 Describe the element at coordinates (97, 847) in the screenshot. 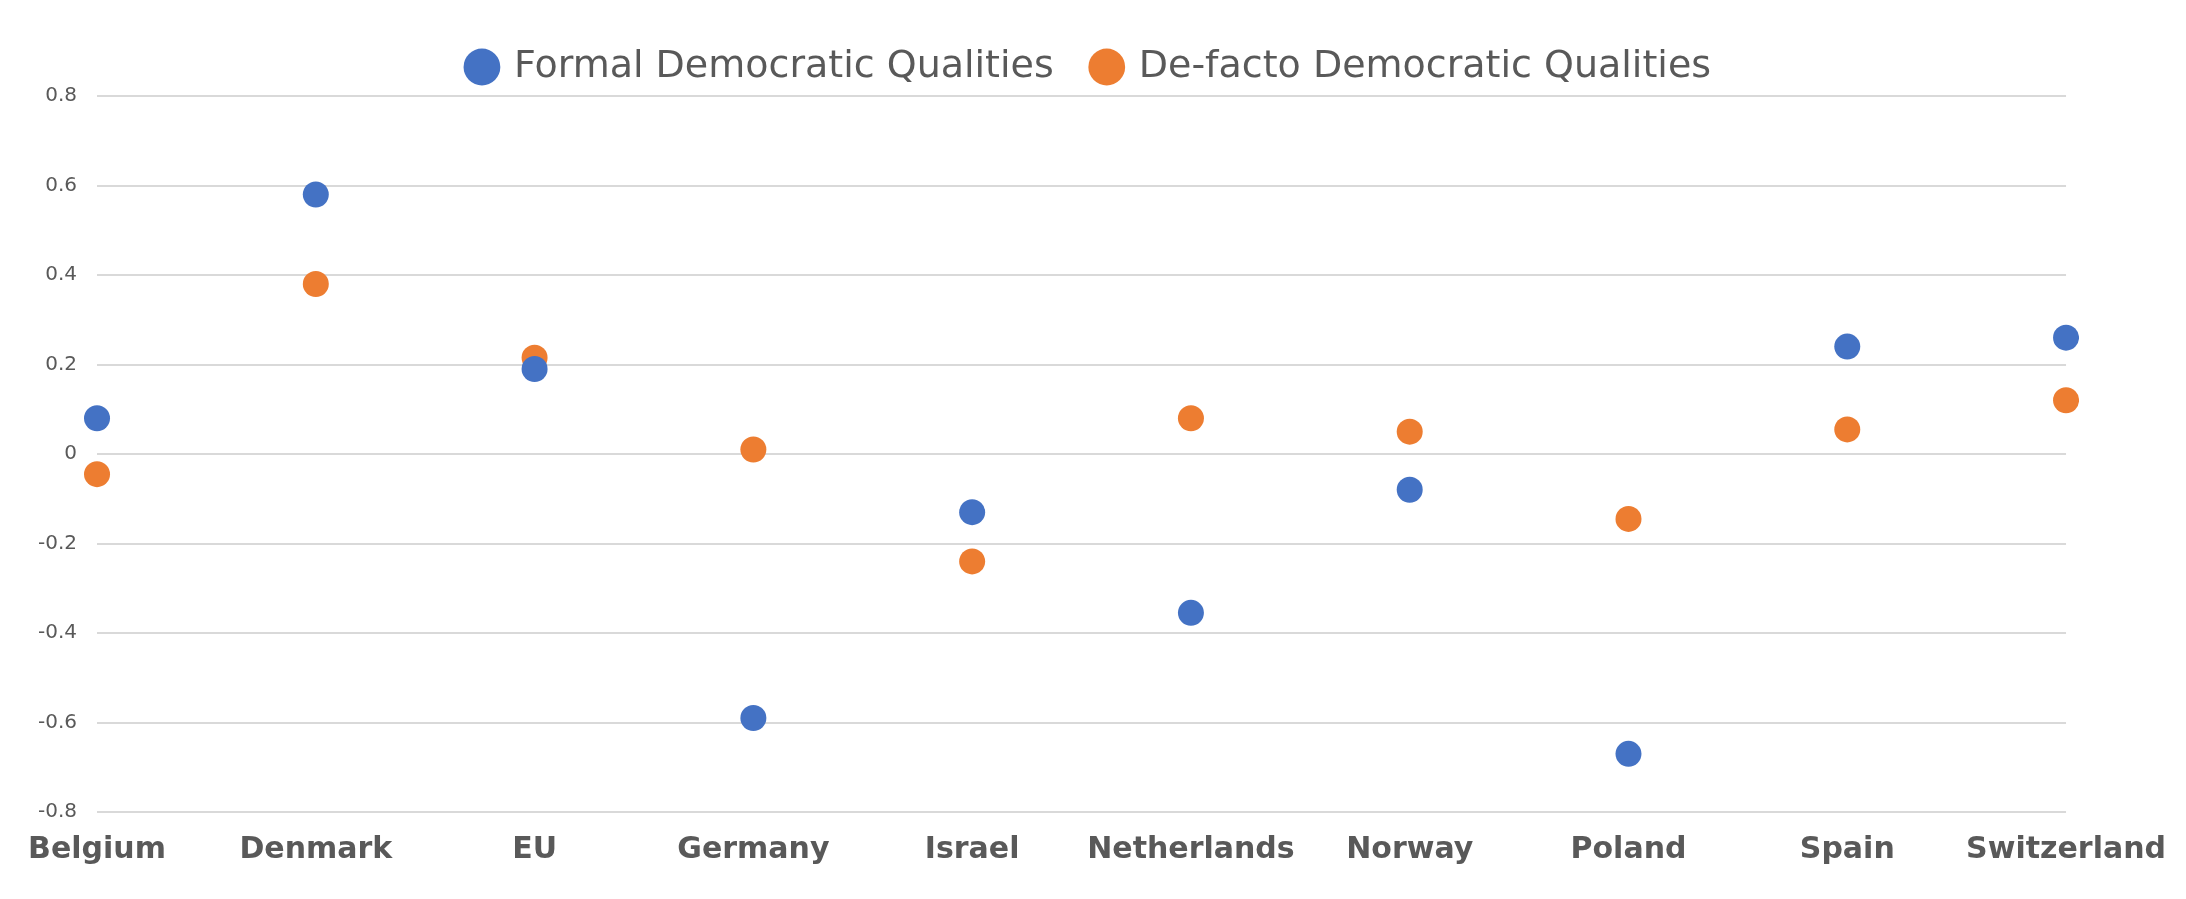

I see `x-tick-label: Belgium` at that location.